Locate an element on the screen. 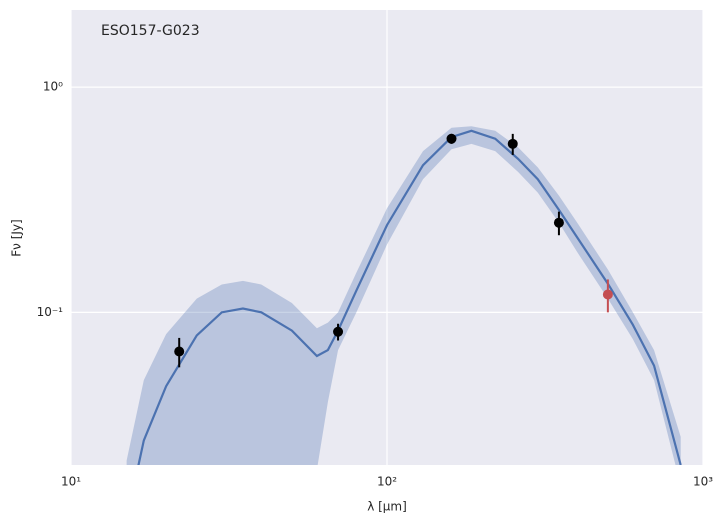 The height and width of the screenshot is (527, 724). x-tick-label: 10² is located at coordinates (387, 482).